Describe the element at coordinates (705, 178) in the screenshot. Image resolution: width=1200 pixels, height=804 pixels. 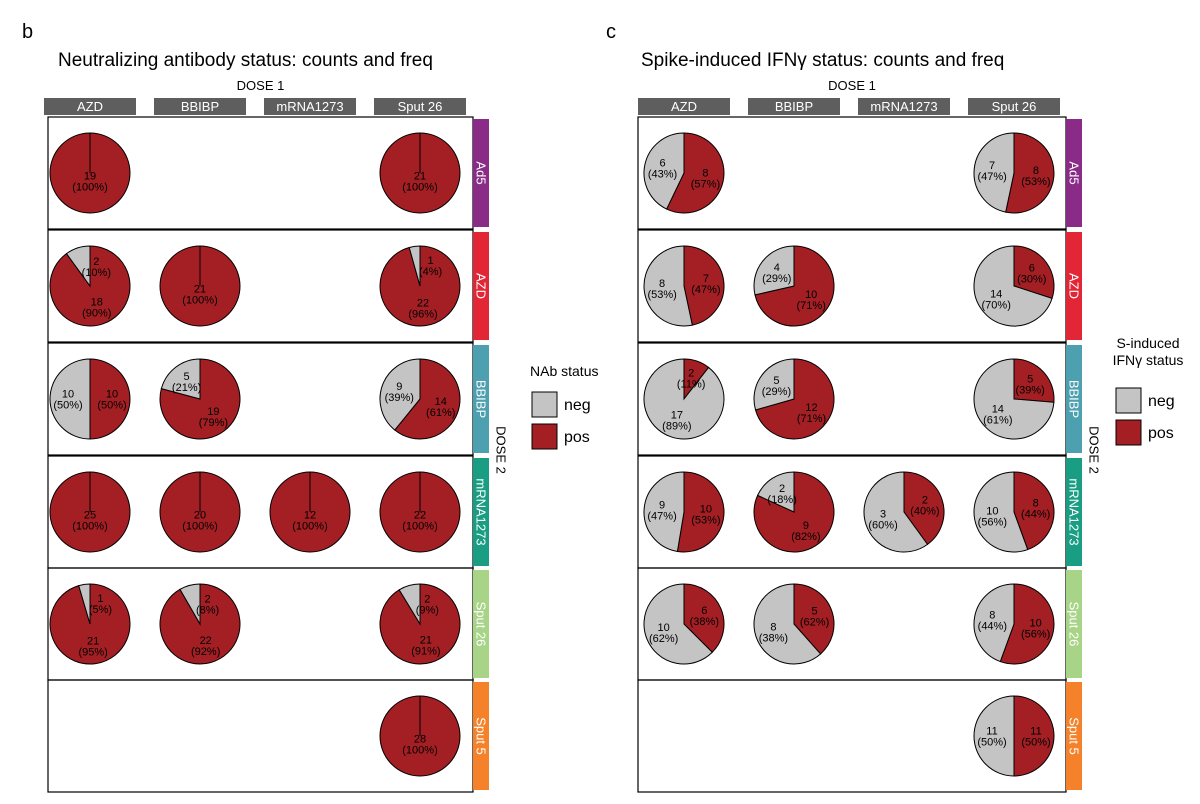
I see `pie-label-pos: 8 (57%)` at that location.